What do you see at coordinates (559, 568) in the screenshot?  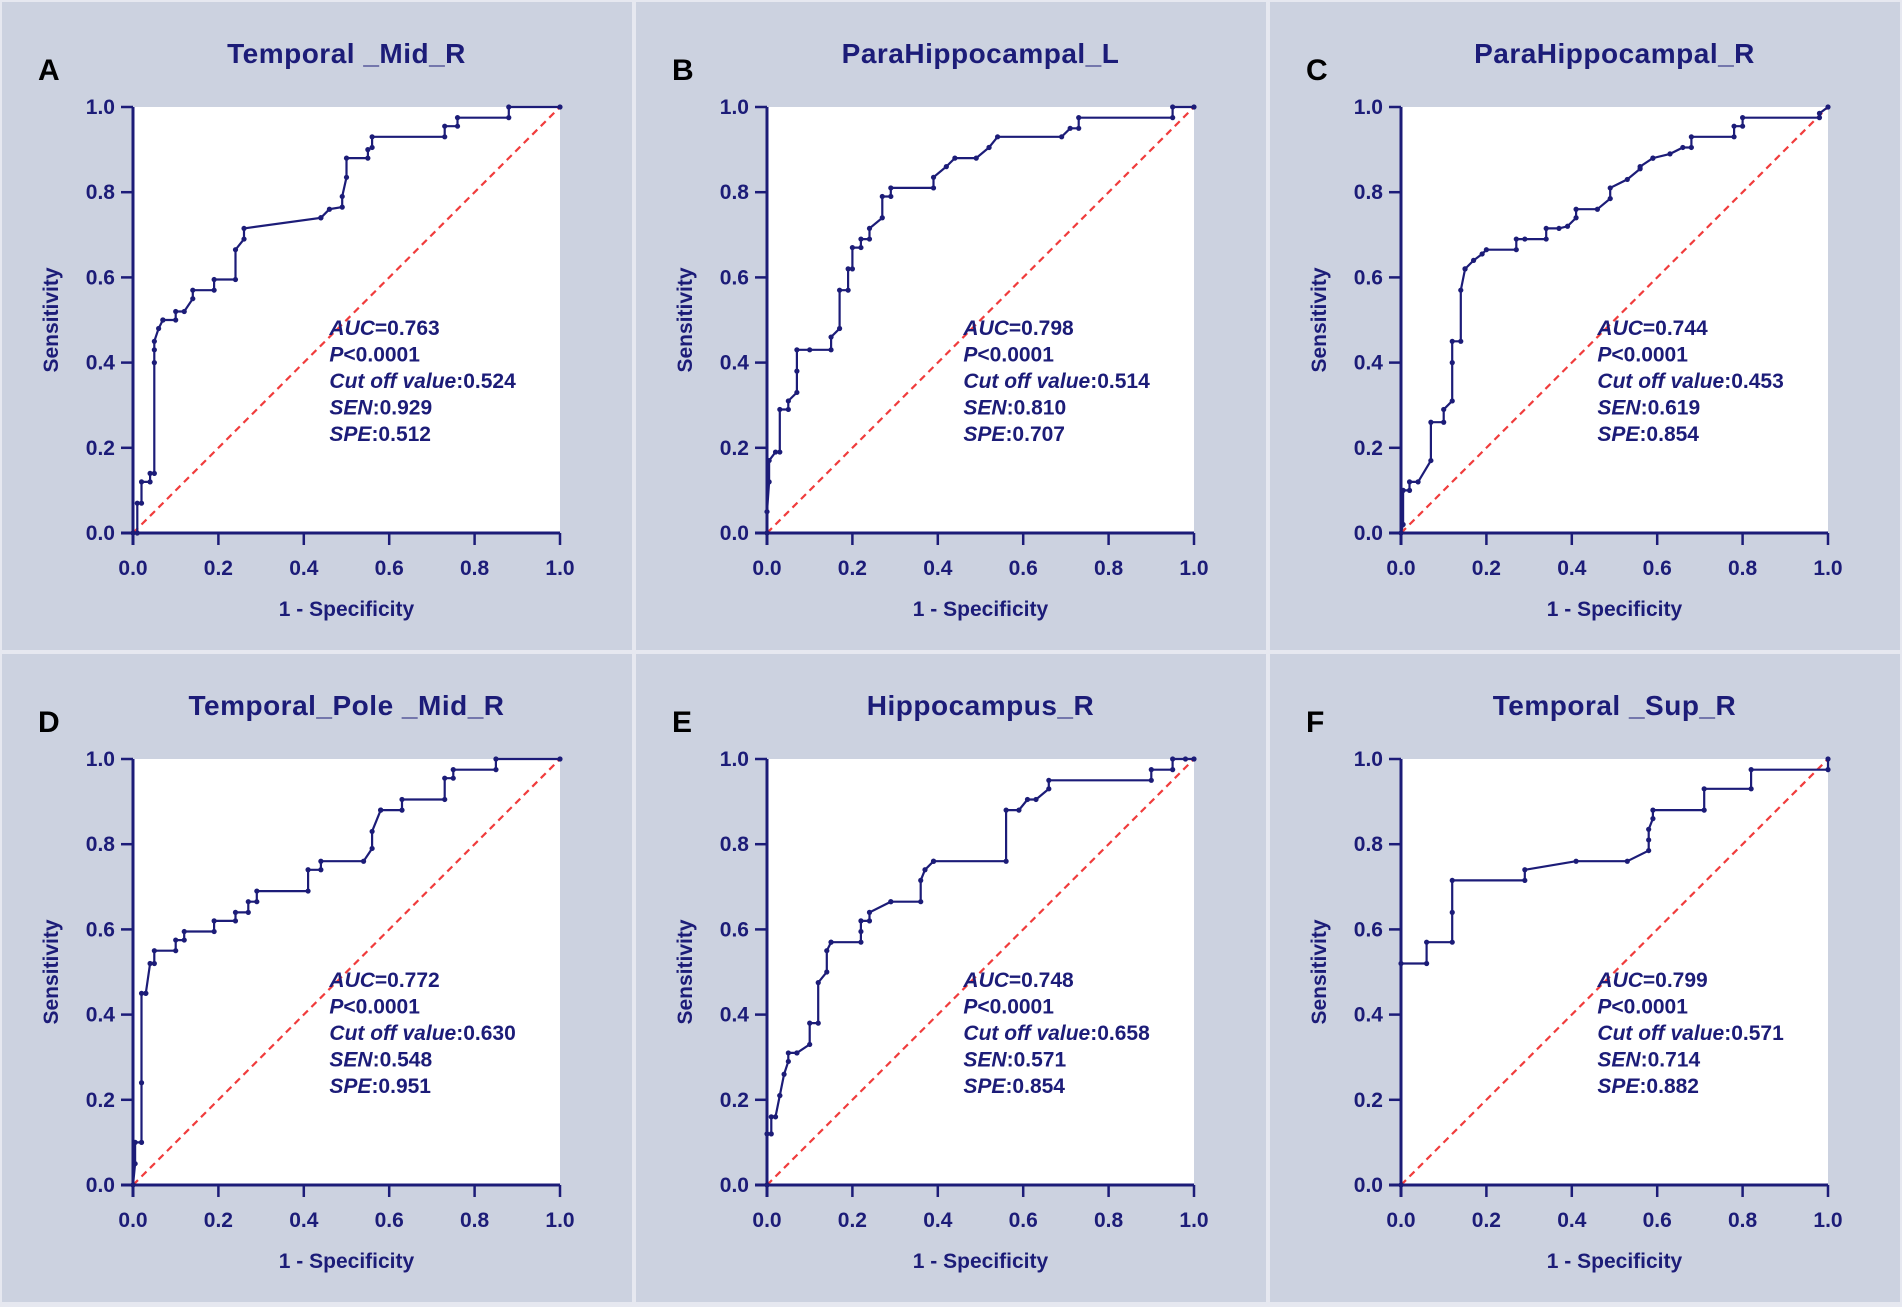 I see `x-tick-label: 1.0` at bounding box center [559, 568].